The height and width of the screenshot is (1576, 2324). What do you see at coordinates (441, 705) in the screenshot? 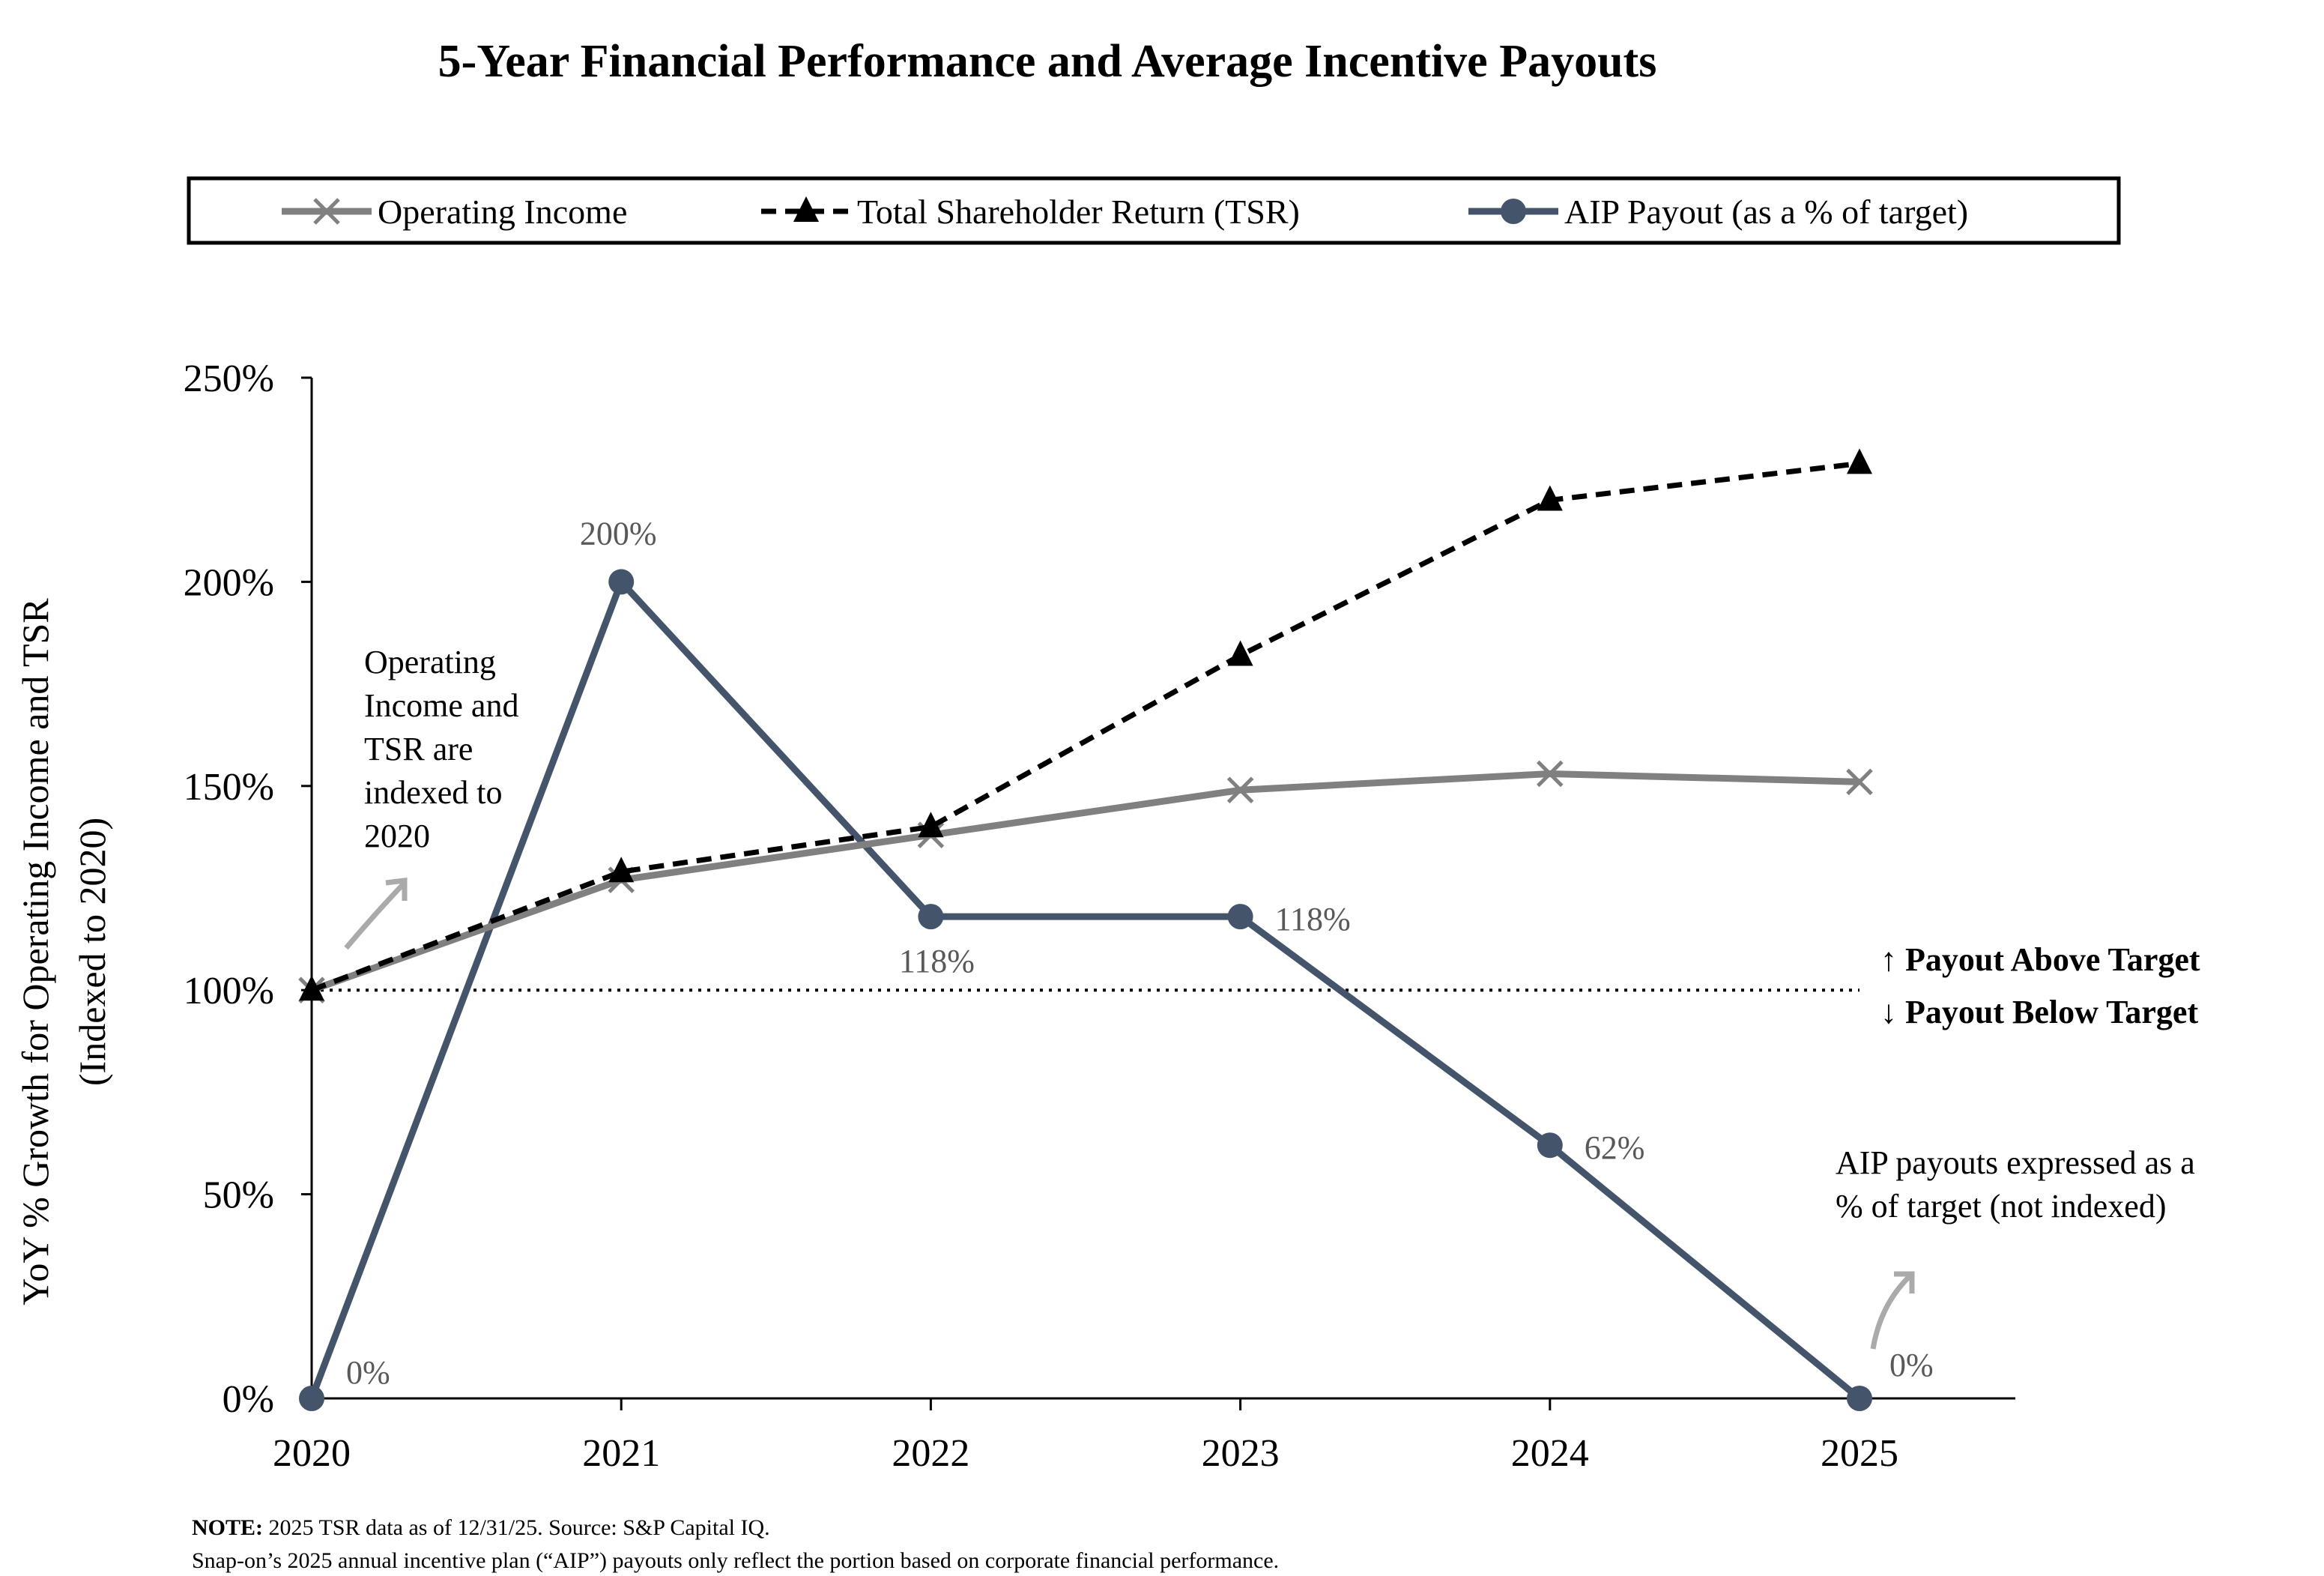
I see `annotation-line: Income and` at bounding box center [441, 705].